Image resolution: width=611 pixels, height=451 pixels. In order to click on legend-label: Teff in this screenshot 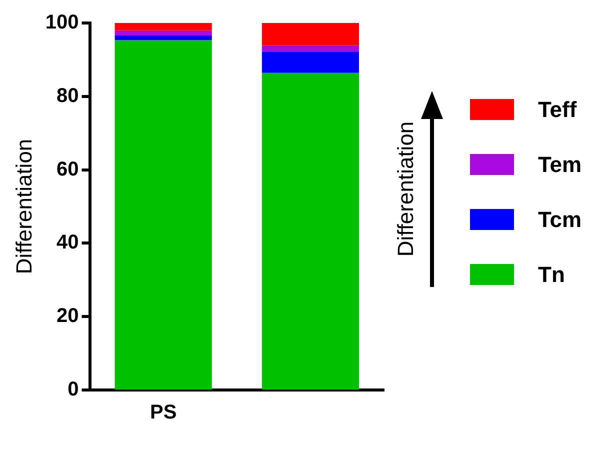, I will do `click(557, 109)`.